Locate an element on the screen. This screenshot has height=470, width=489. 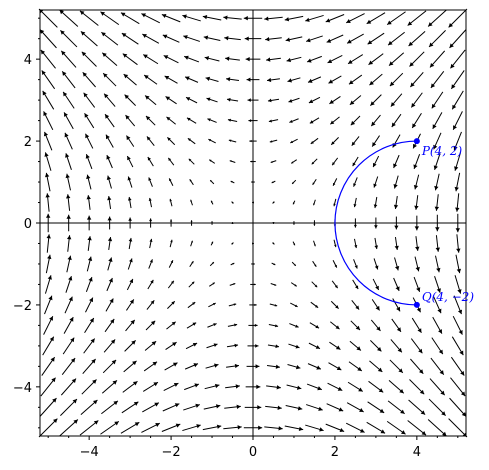
y-tick-label: −4 is located at coordinates (22, 388).